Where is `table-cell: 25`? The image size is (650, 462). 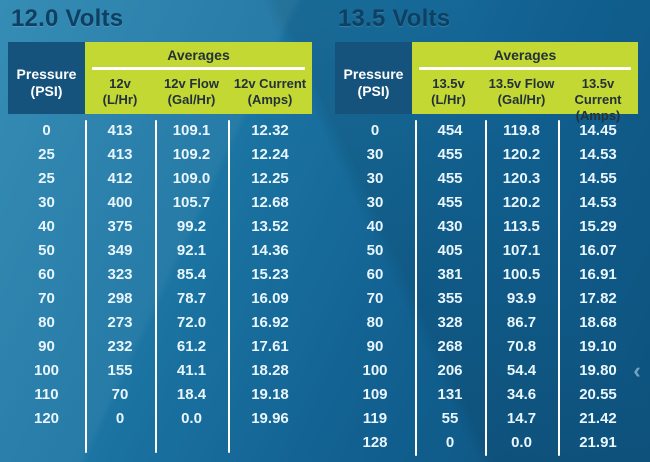
table-cell: 25 is located at coordinates (46, 178).